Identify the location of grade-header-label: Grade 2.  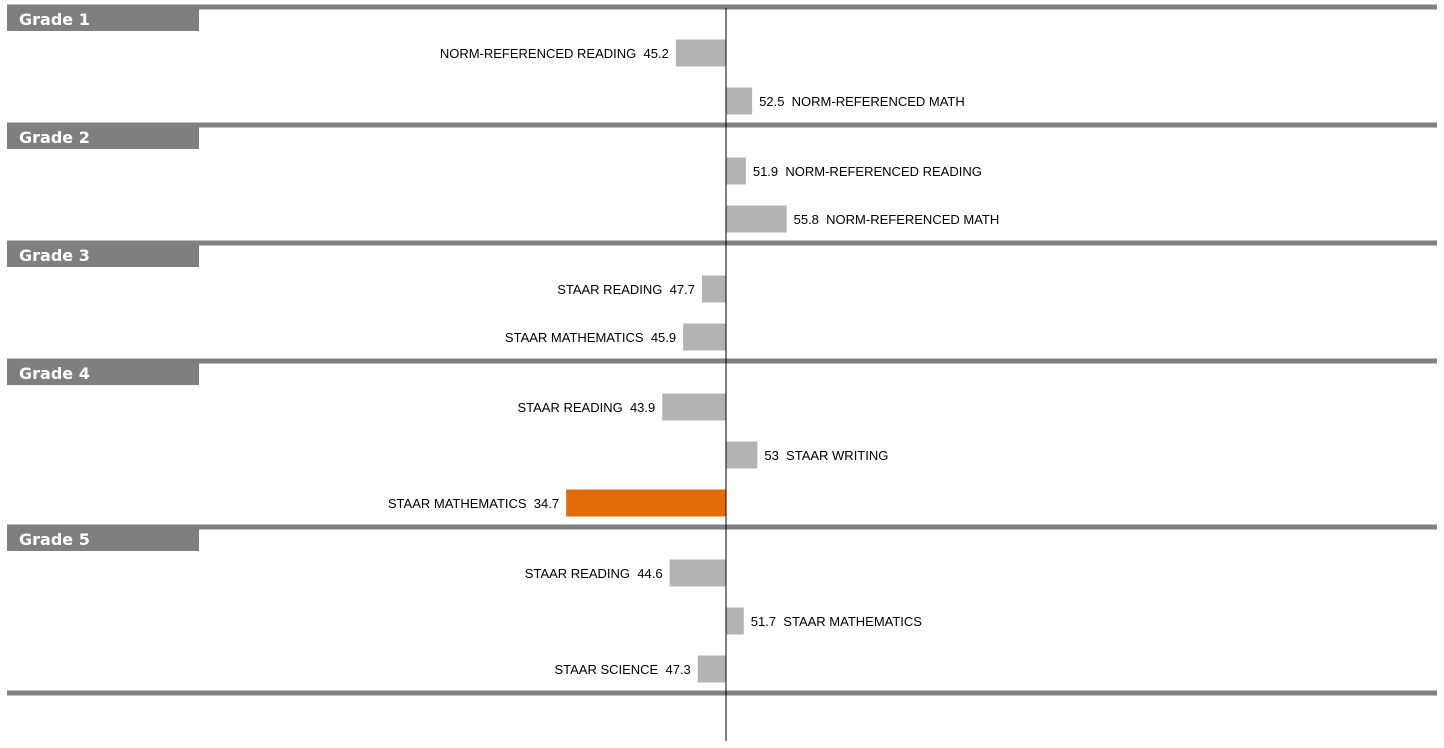
(54, 137).